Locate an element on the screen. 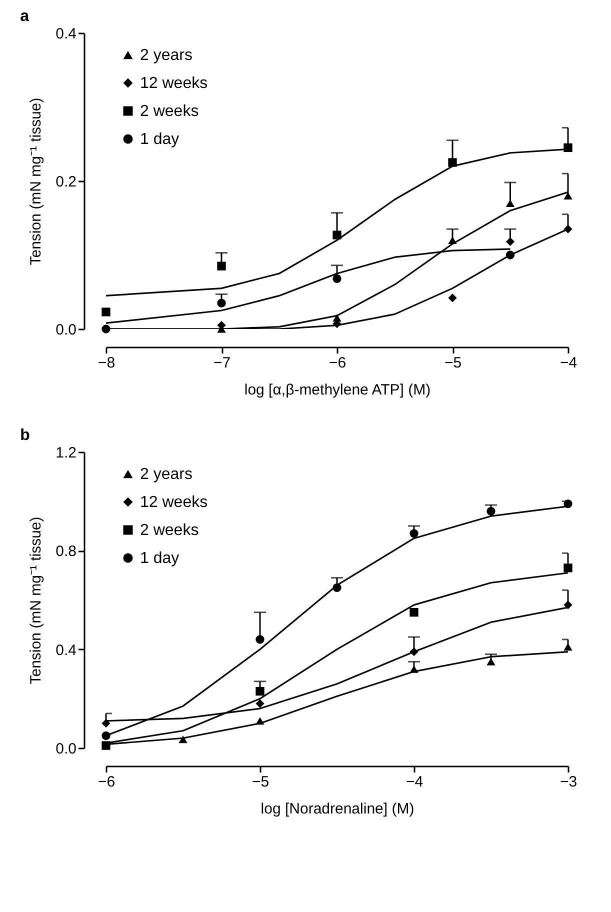  y-tick-label: 1.2 is located at coordinates (66, 453).